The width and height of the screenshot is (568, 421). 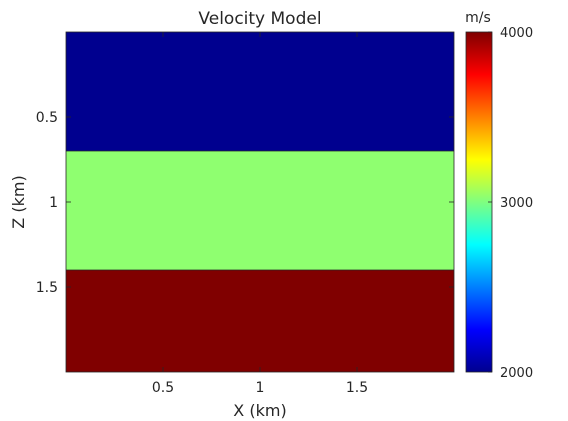 I want to click on chart-title: Velocity Model, so click(x=259, y=19).